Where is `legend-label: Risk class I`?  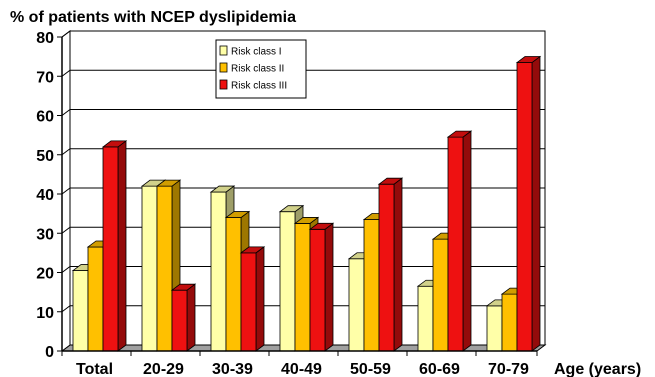 legend-label: Risk class I is located at coordinates (256, 52).